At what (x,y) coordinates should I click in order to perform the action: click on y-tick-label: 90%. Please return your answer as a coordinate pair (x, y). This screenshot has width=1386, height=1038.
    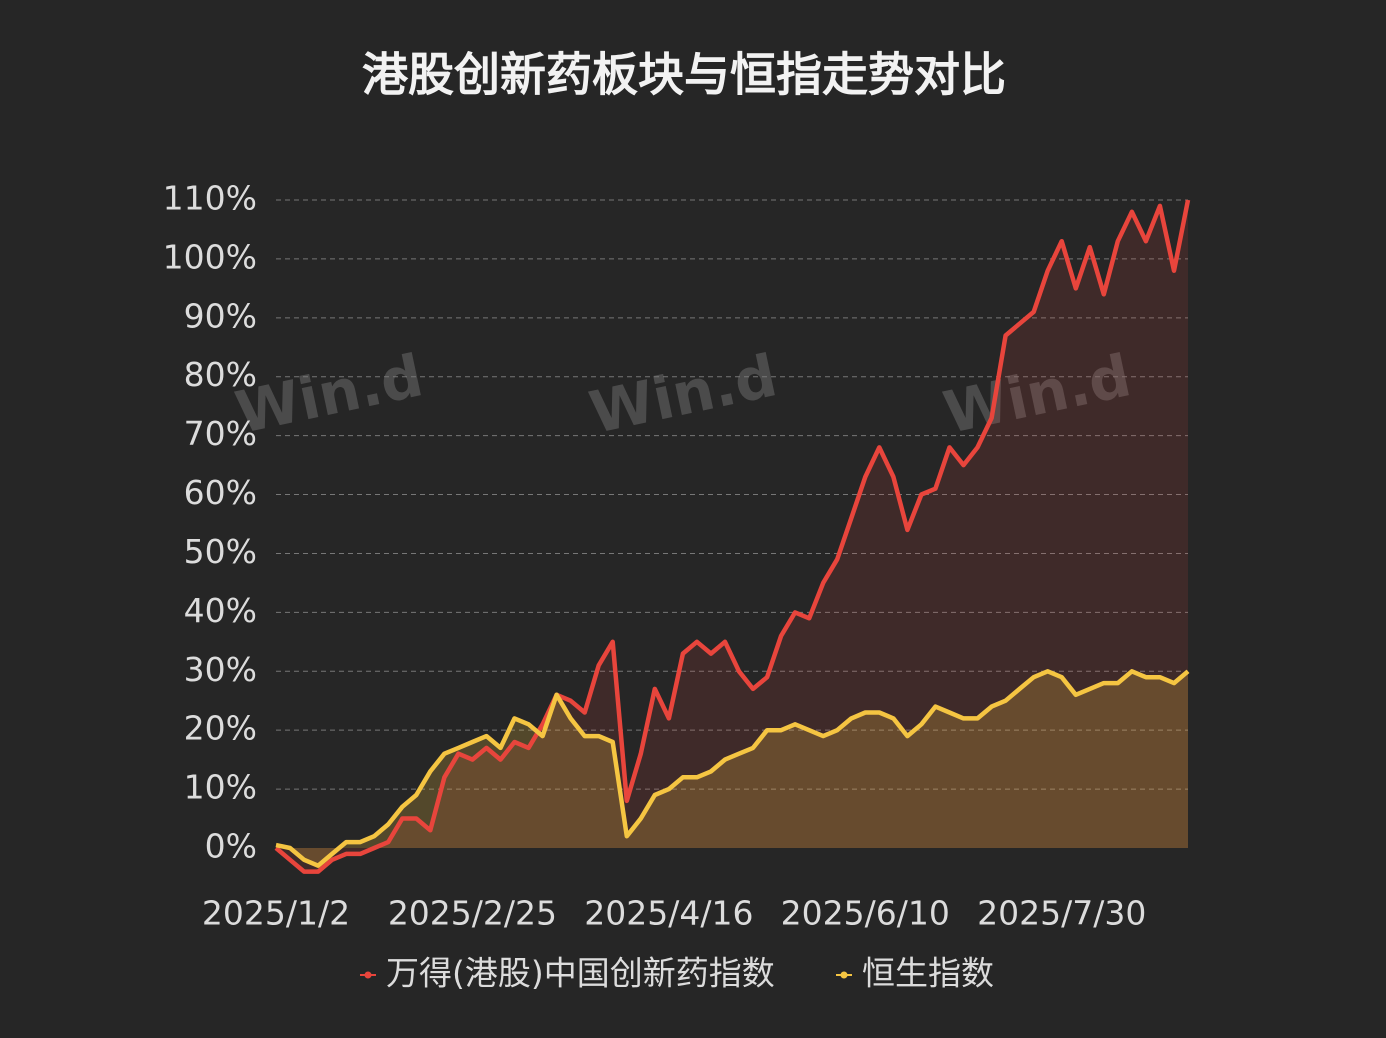
    Looking at the image, I should click on (220, 315).